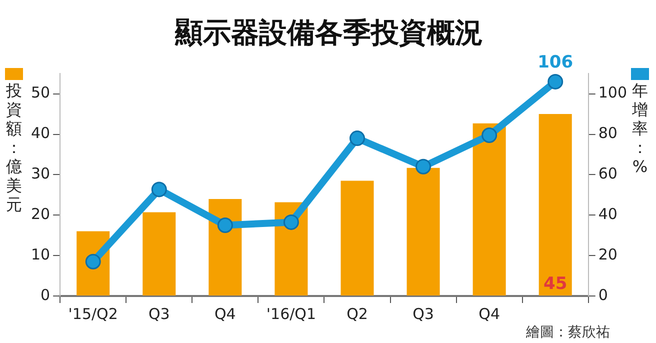  I want to click on text: 繪圖：蔡欣祐, so click(567, 332).